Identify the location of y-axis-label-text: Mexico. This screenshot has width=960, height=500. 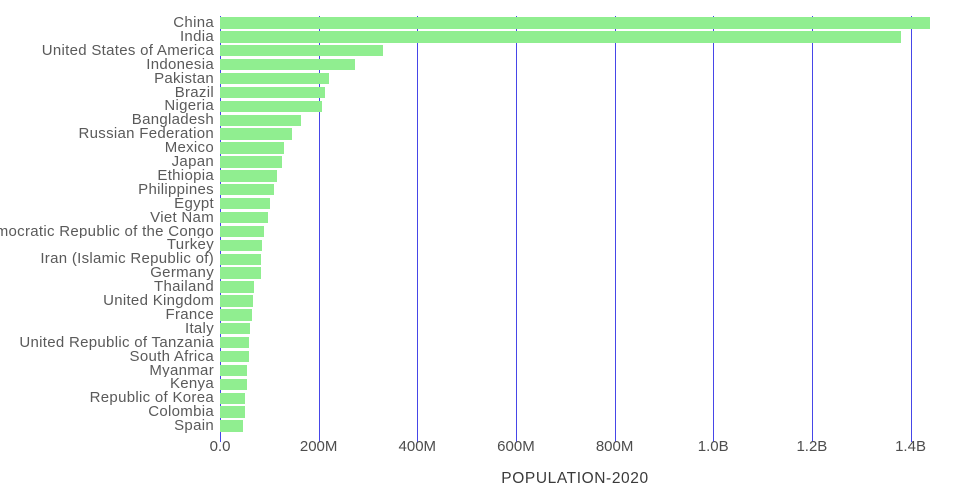
(189, 148).